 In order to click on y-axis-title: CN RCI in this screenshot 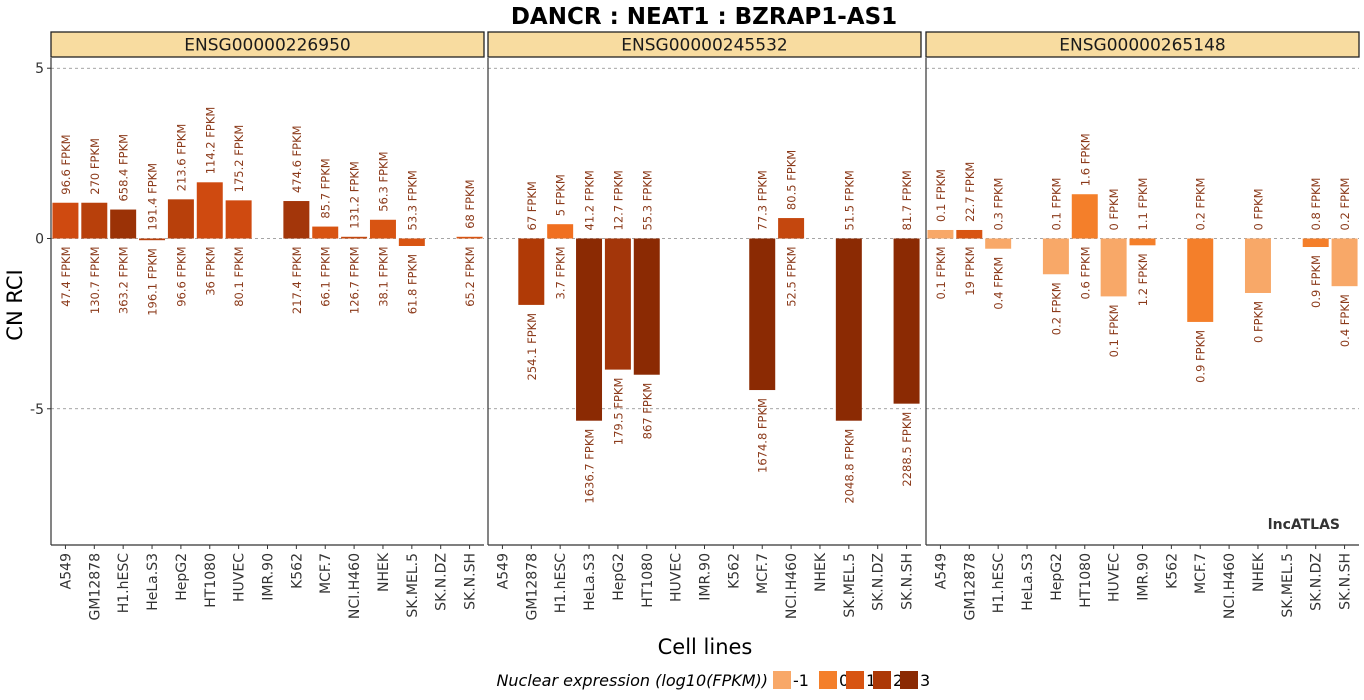, I will do `click(15, 304)`.